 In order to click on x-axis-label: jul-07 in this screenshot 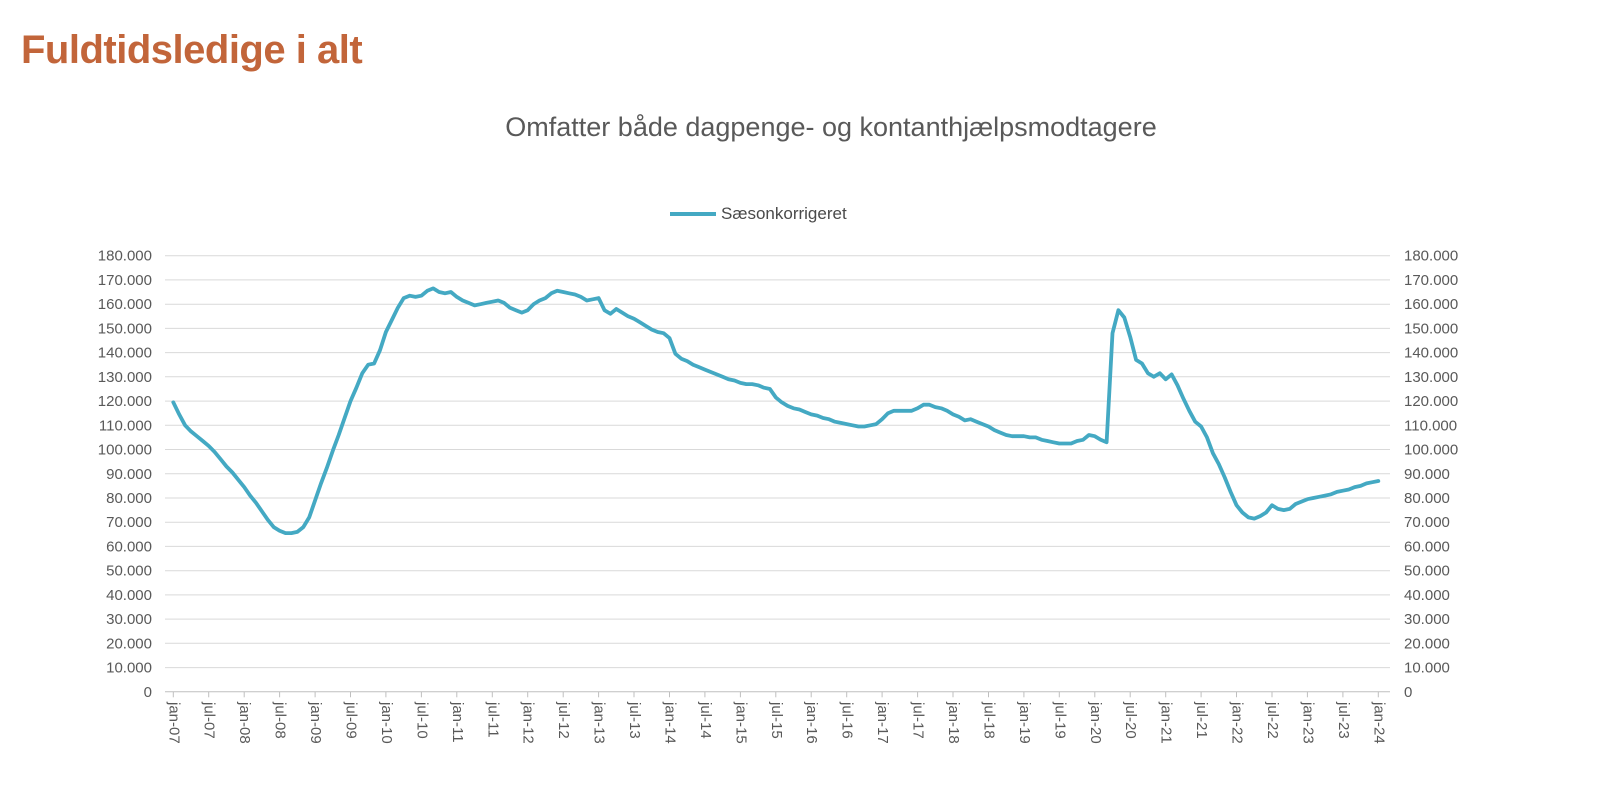, I will do `click(209, 720)`.